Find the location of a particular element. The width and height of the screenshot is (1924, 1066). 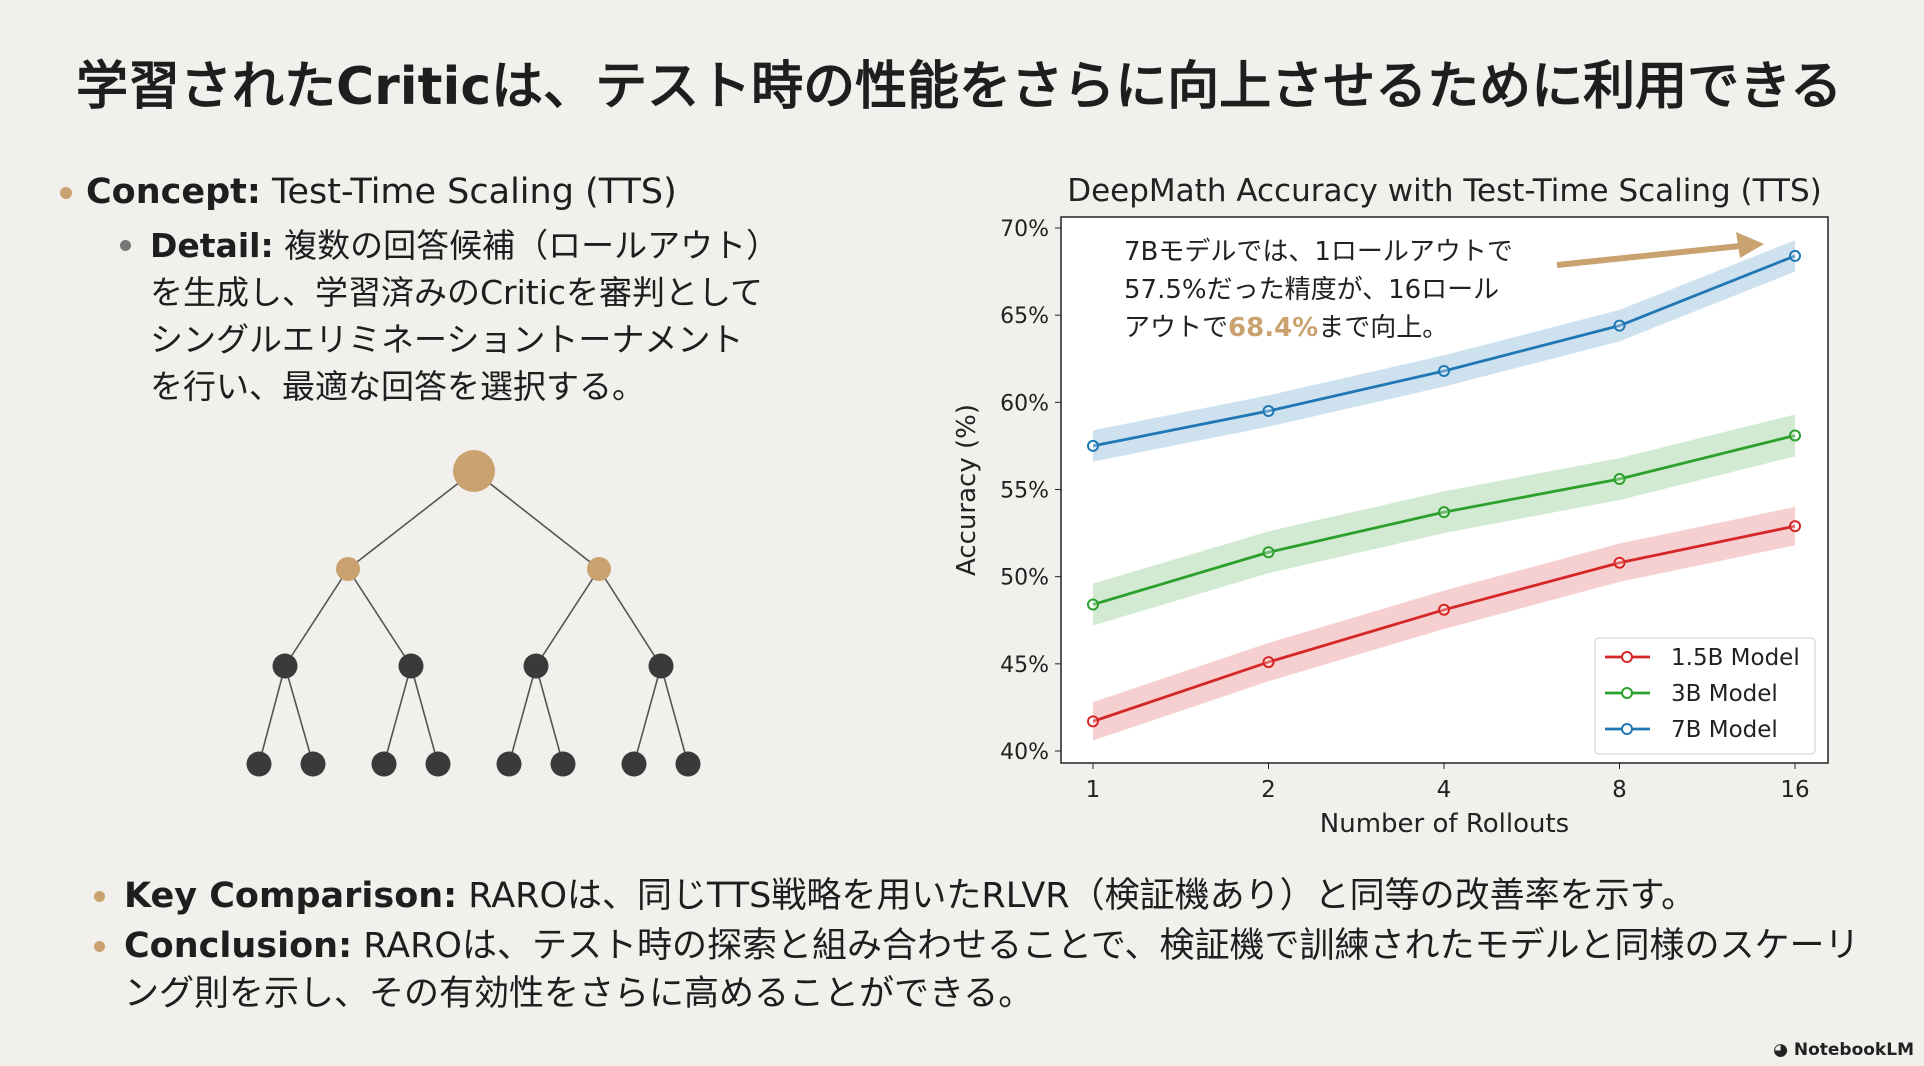

legend-box is located at coordinates (1705, 696).